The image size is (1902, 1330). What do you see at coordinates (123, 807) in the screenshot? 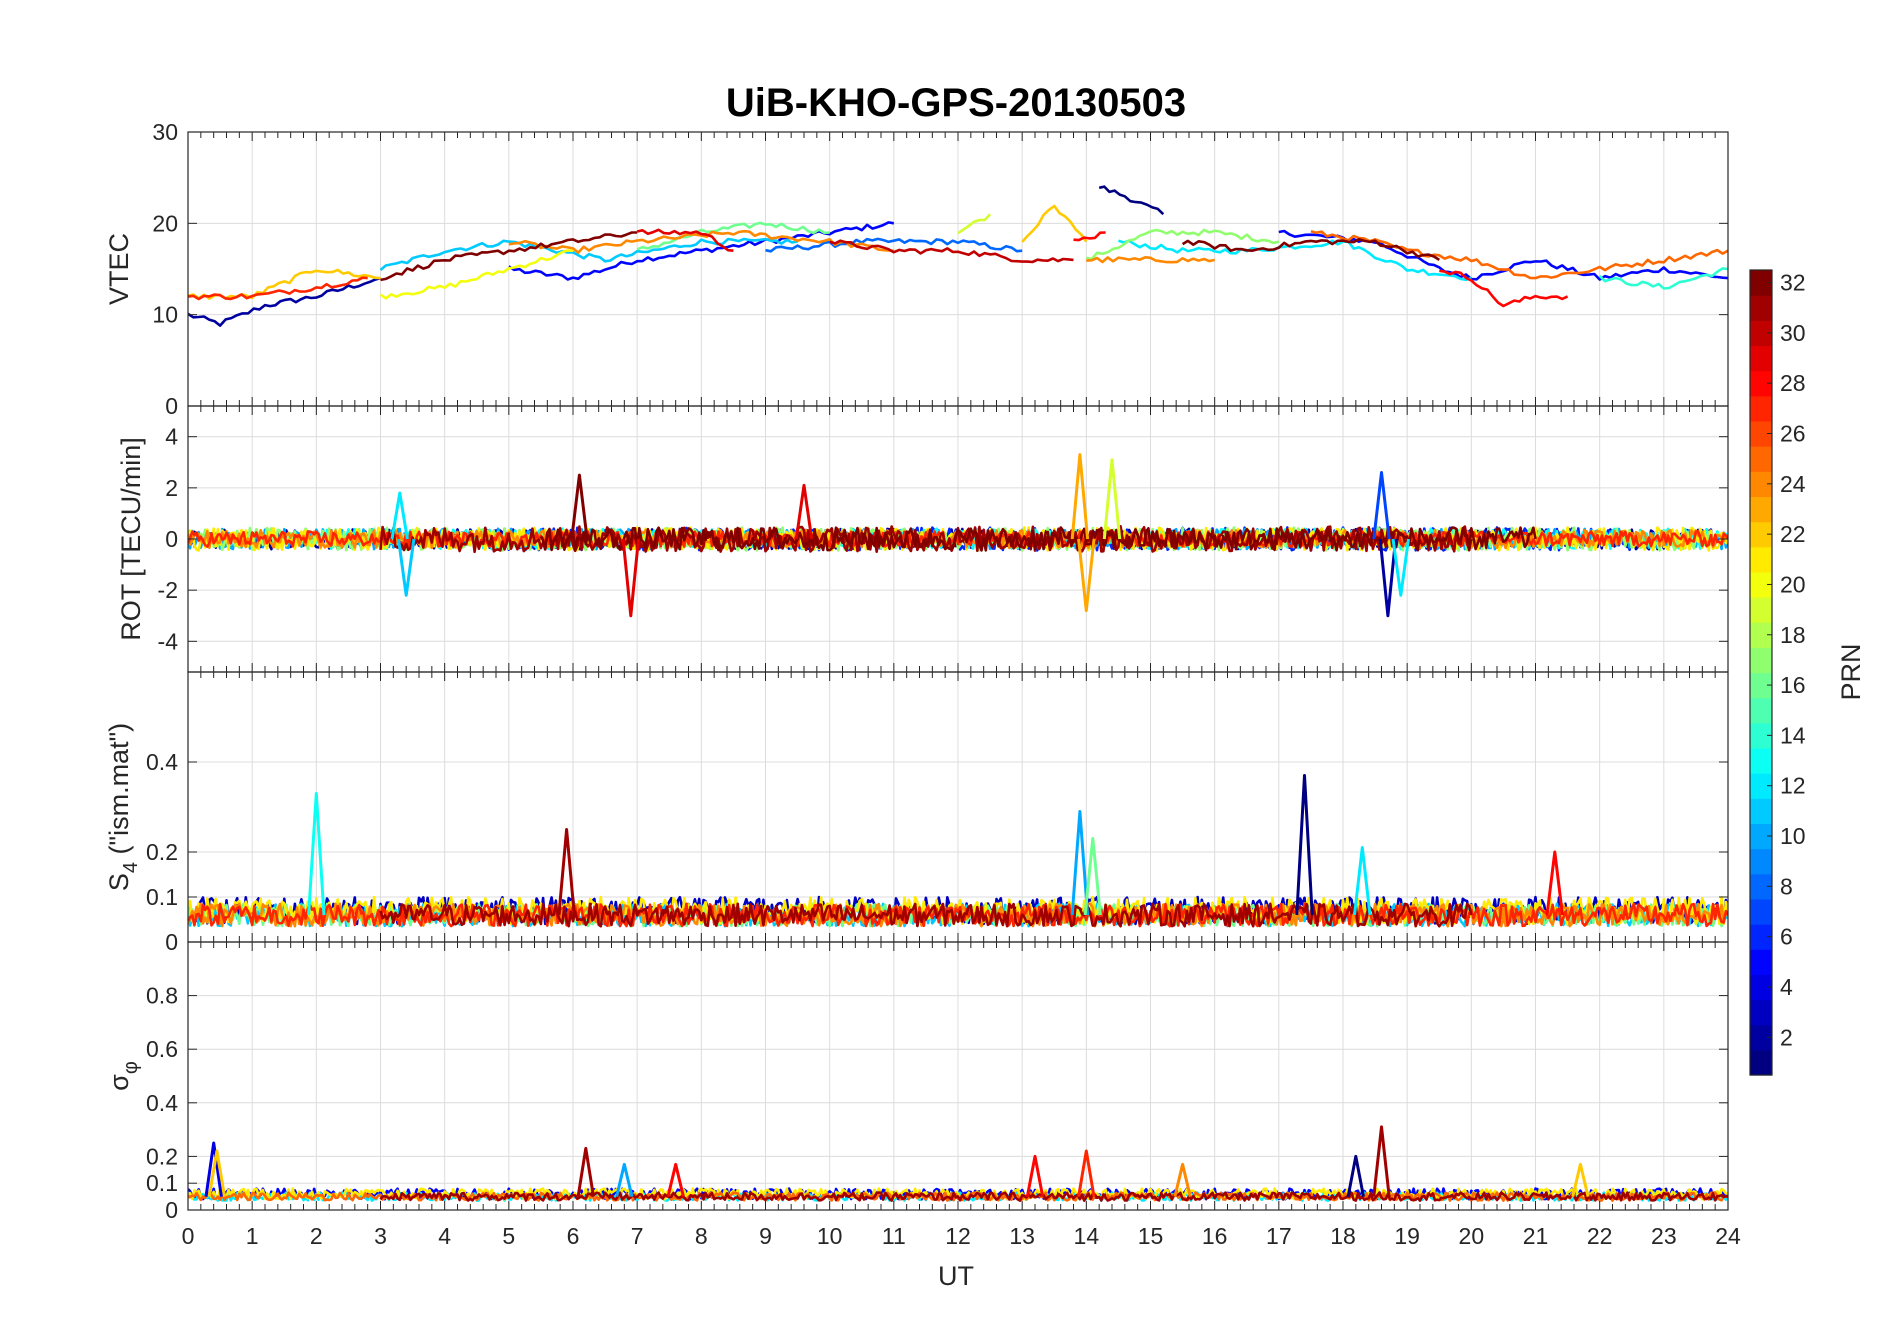
I see `y-axis-label-s4: S4 ("ism.mat")` at bounding box center [123, 807].